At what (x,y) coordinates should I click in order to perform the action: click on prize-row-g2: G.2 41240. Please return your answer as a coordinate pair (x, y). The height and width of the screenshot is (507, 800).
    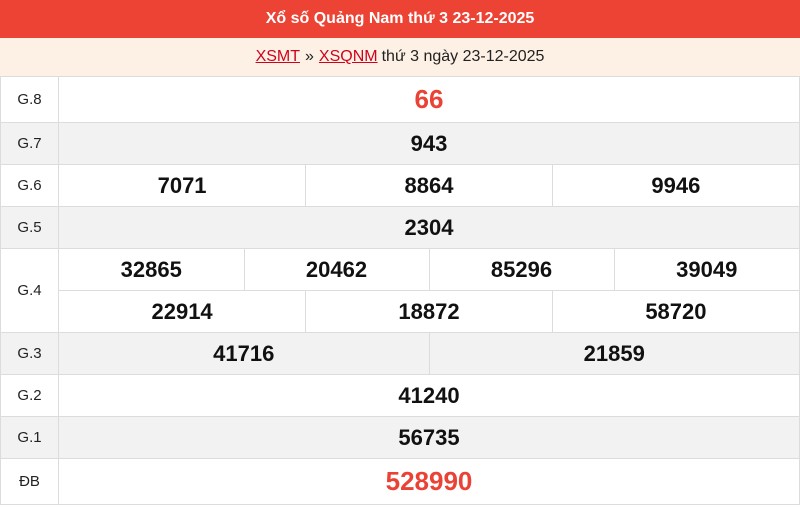
    Looking at the image, I should click on (400, 395).